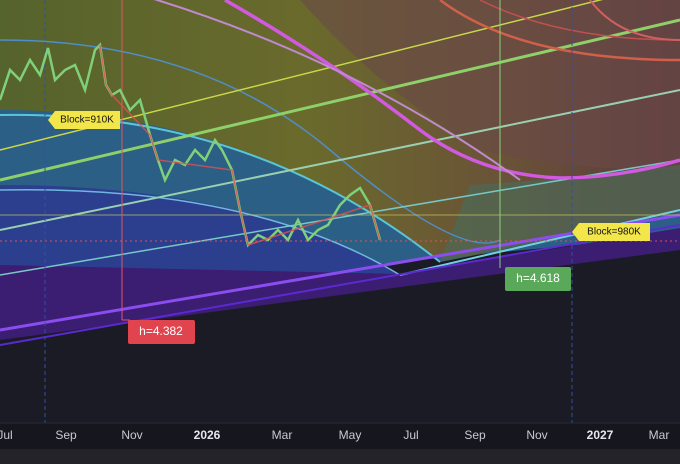  What do you see at coordinates (350, 435) in the screenshot?
I see `x-tick-label: May` at bounding box center [350, 435].